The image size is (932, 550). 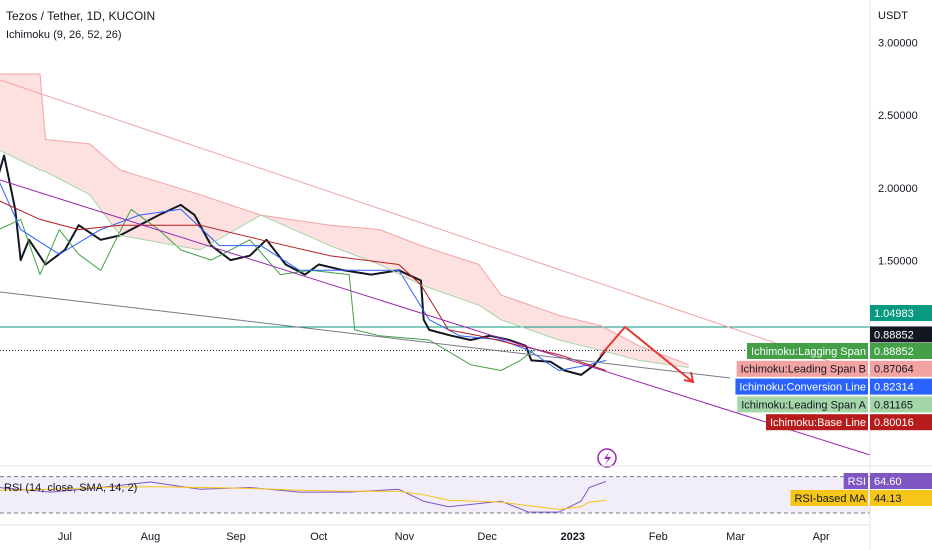 What do you see at coordinates (236, 537) in the screenshot?
I see `x-tick-label: Sep` at bounding box center [236, 537].